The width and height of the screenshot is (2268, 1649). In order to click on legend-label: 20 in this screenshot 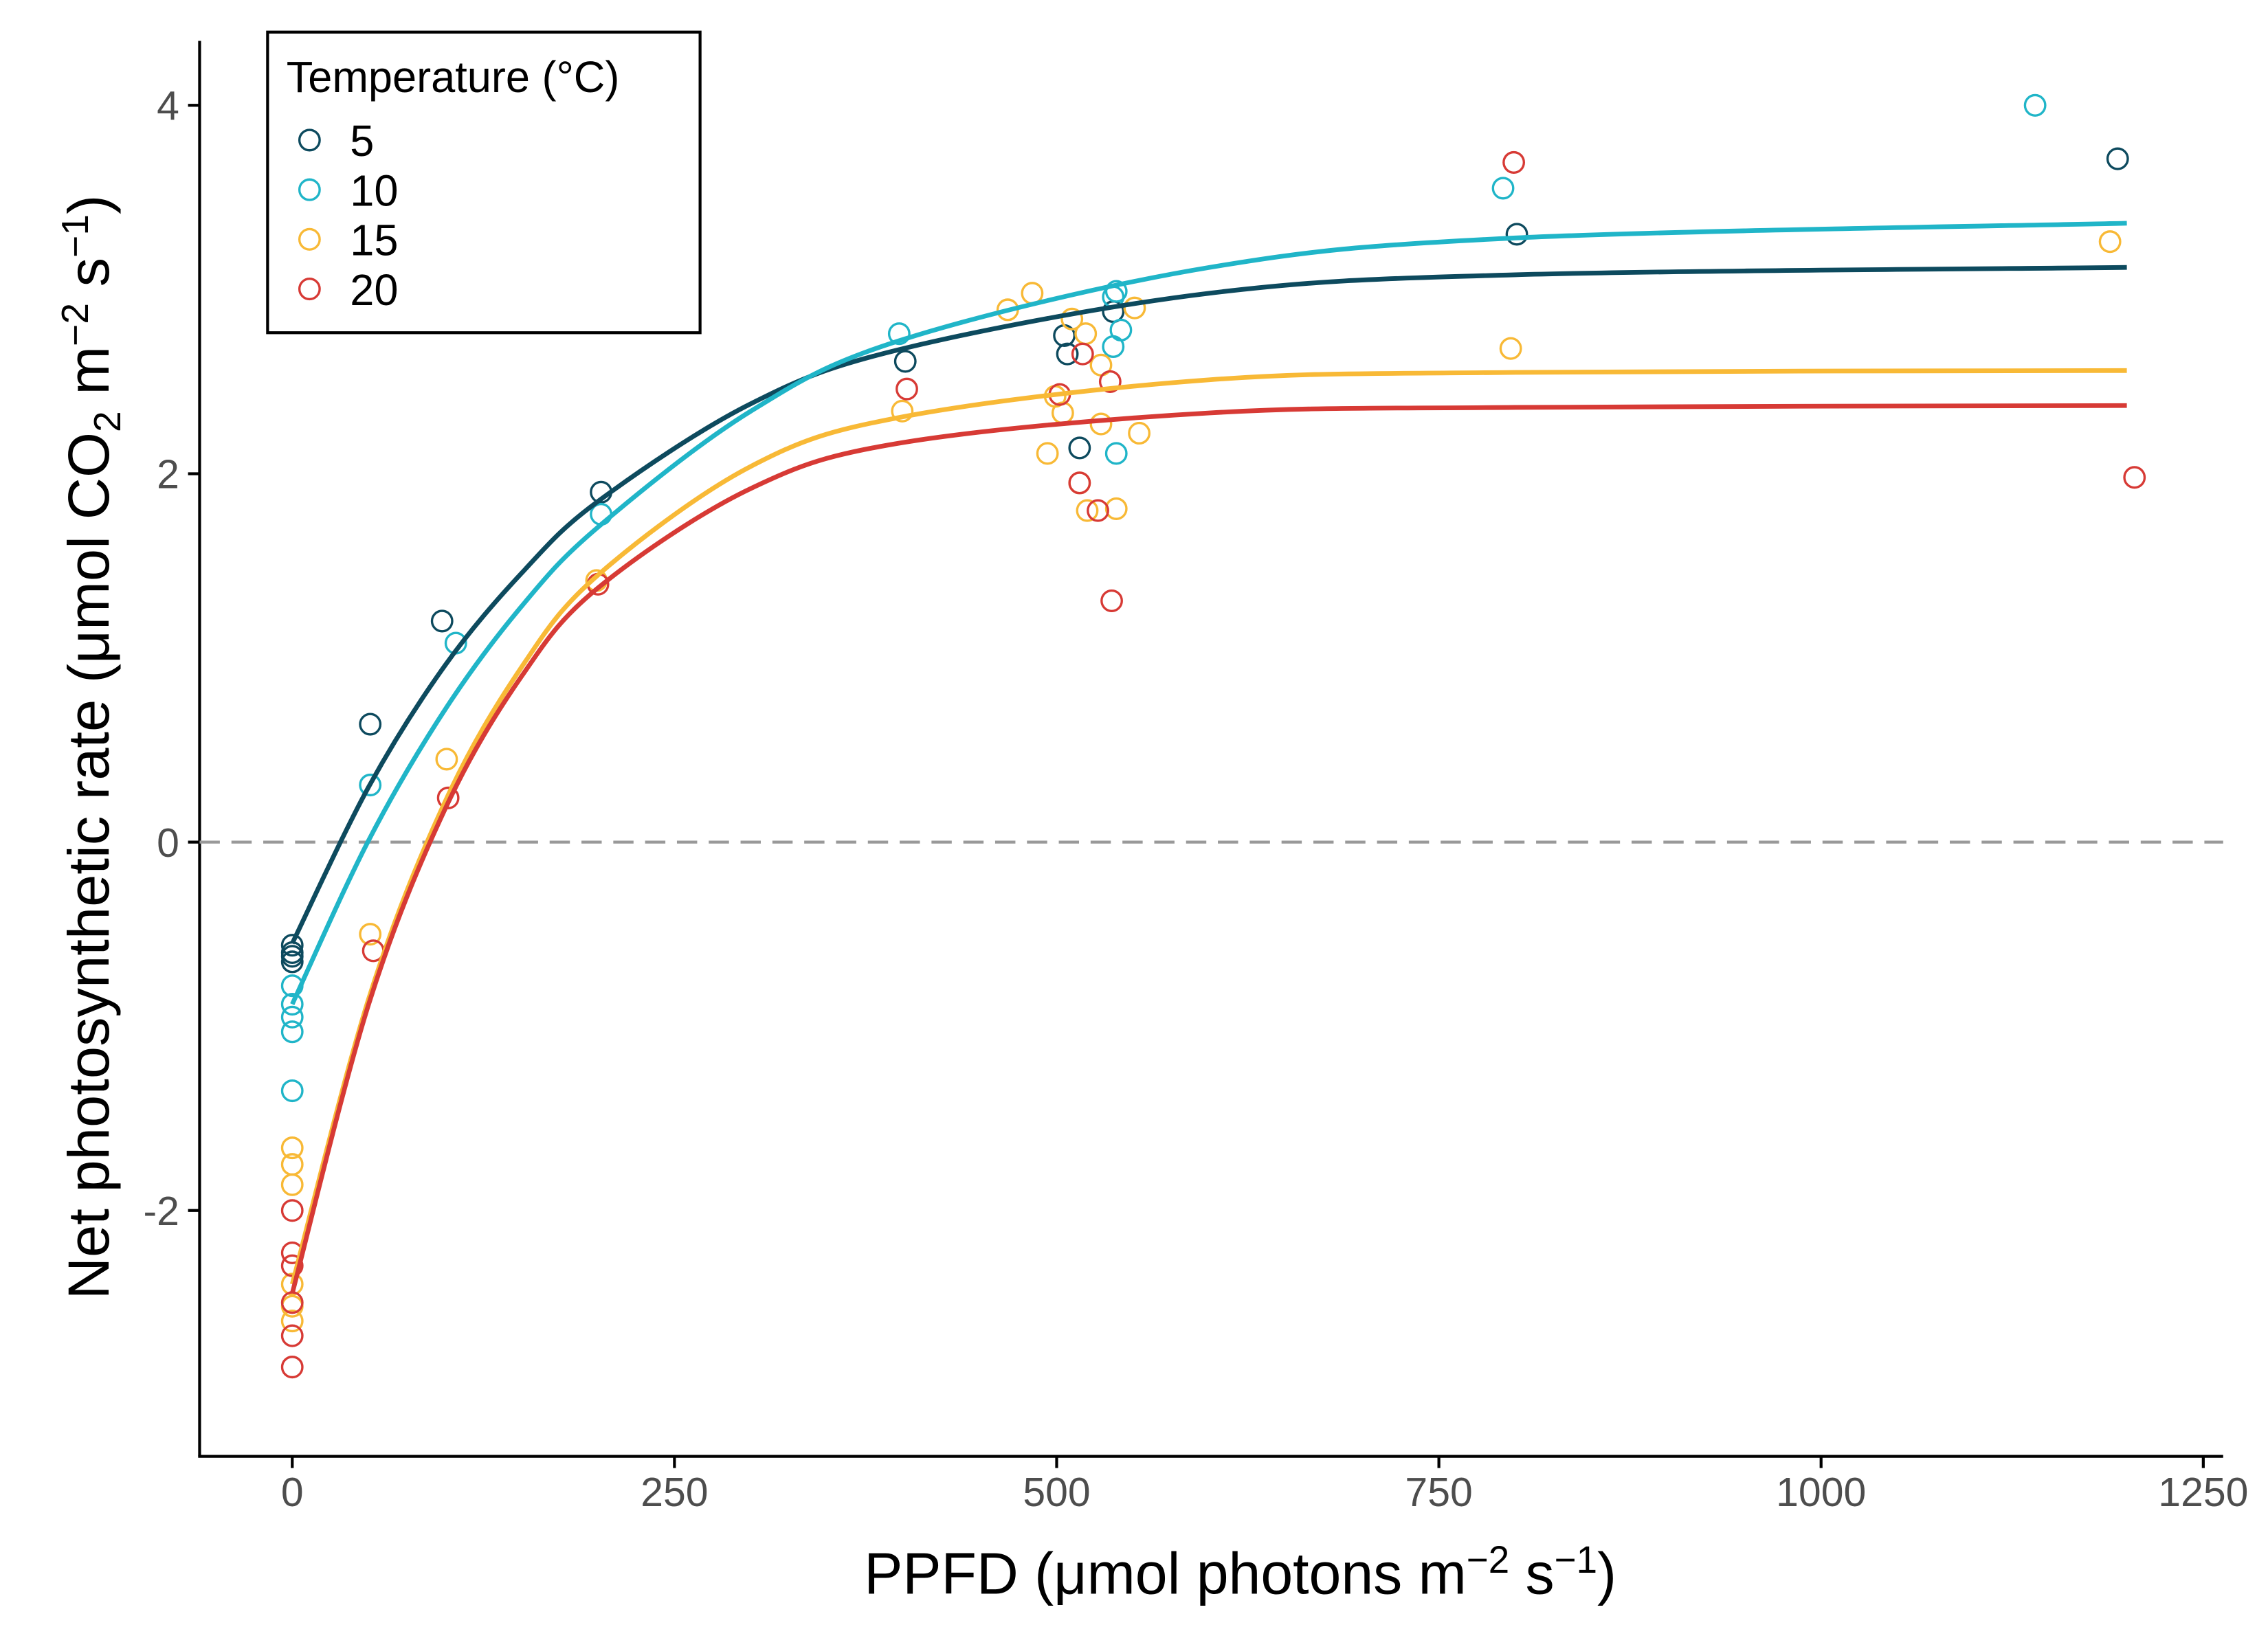, I will do `click(374, 291)`.